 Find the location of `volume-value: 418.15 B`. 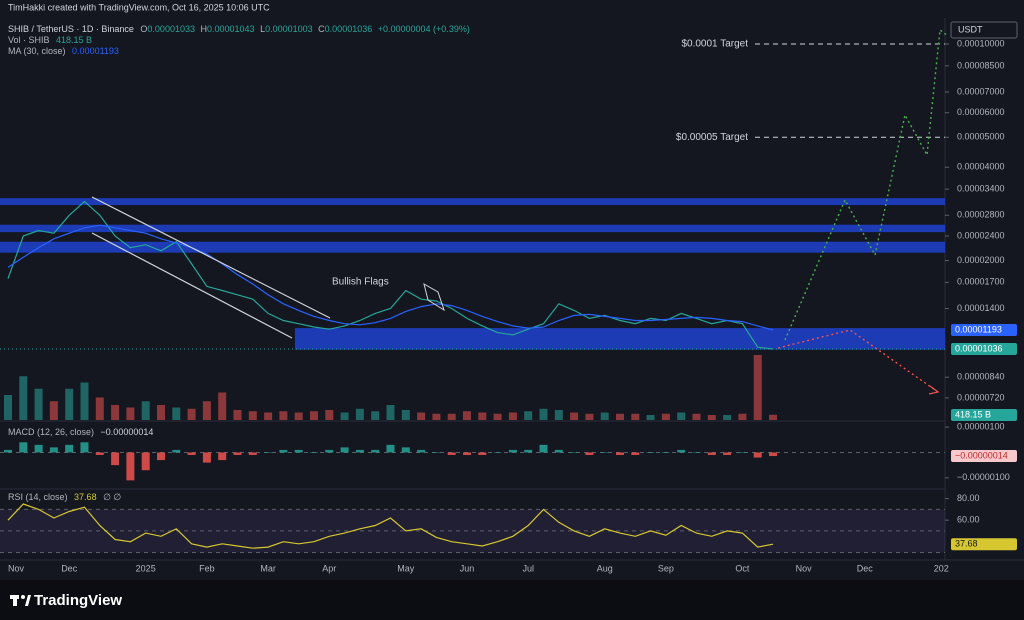

volume-value: 418.15 B is located at coordinates (74, 40).